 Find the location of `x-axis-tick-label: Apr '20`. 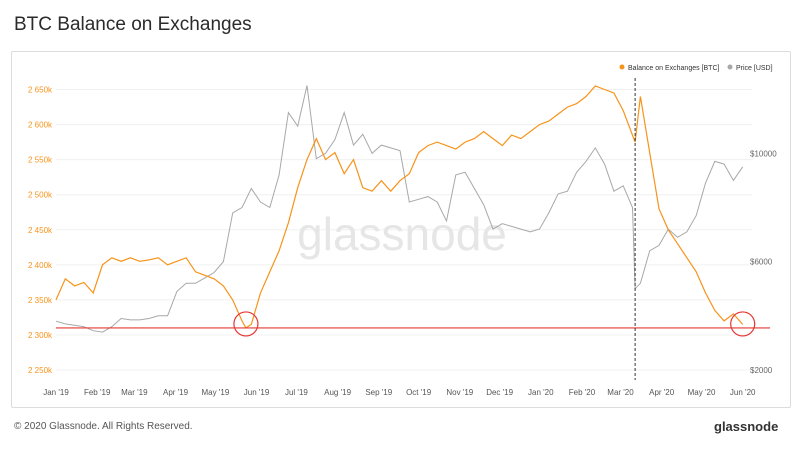

x-axis-tick-label: Apr '20 is located at coordinates (662, 392).